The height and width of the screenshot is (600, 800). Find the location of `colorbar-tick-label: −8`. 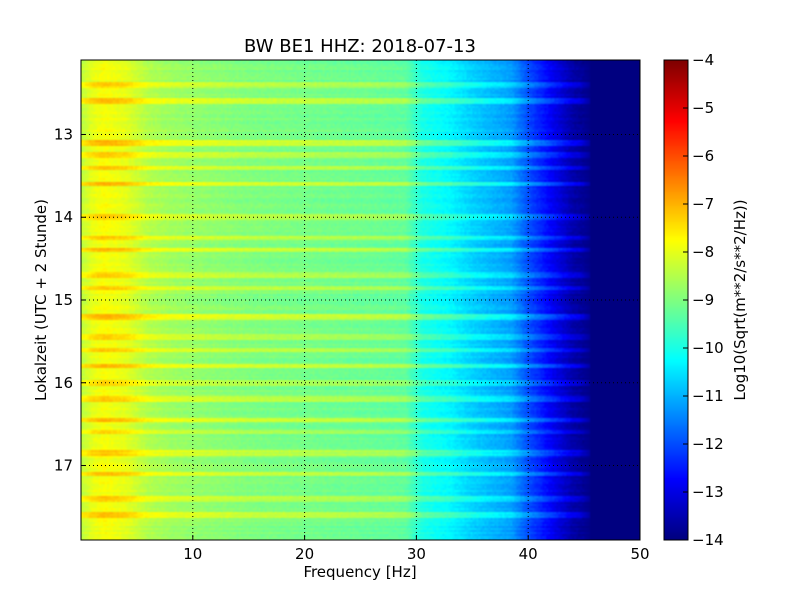

colorbar-tick-label: −8 is located at coordinates (703, 252).